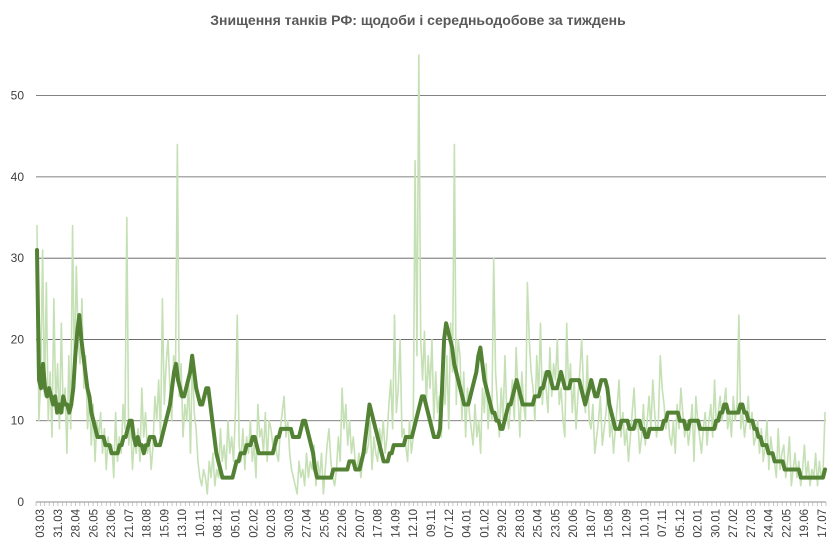  Describe the element at coordinates (805, 523) in the screenshot. I see `x-tick-label: 19.06` at that location.